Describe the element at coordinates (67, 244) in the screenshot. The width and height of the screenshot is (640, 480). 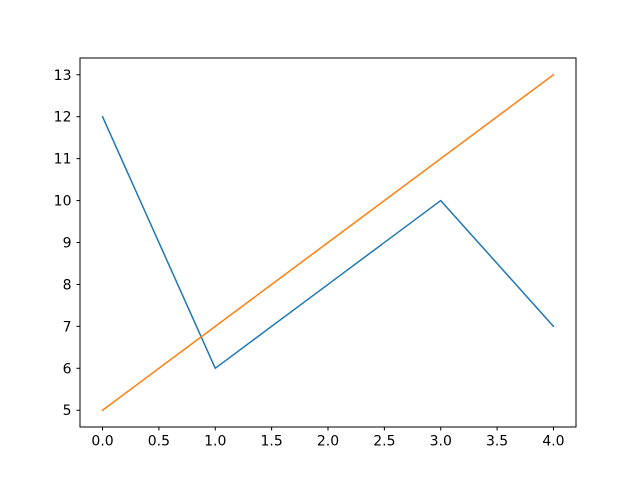
I see `y-tick-label: 9` at that location.